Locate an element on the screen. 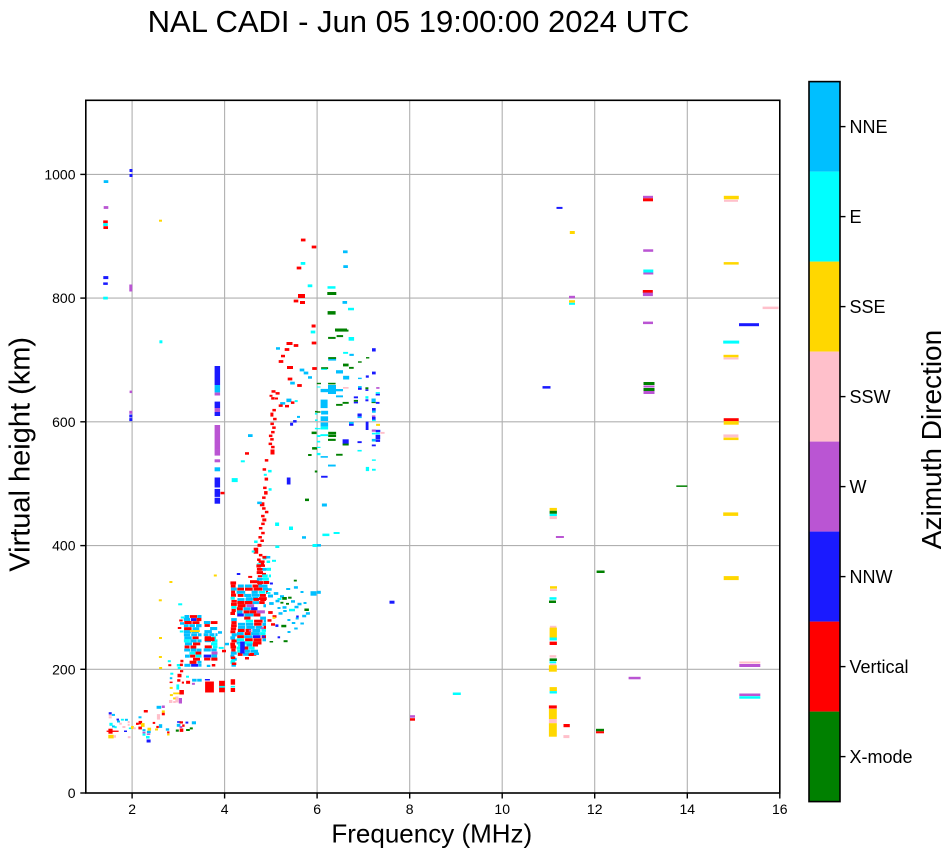 This screenshot has height=861, width=951. svg-text: Vertical is located at coordinates (879, 667).